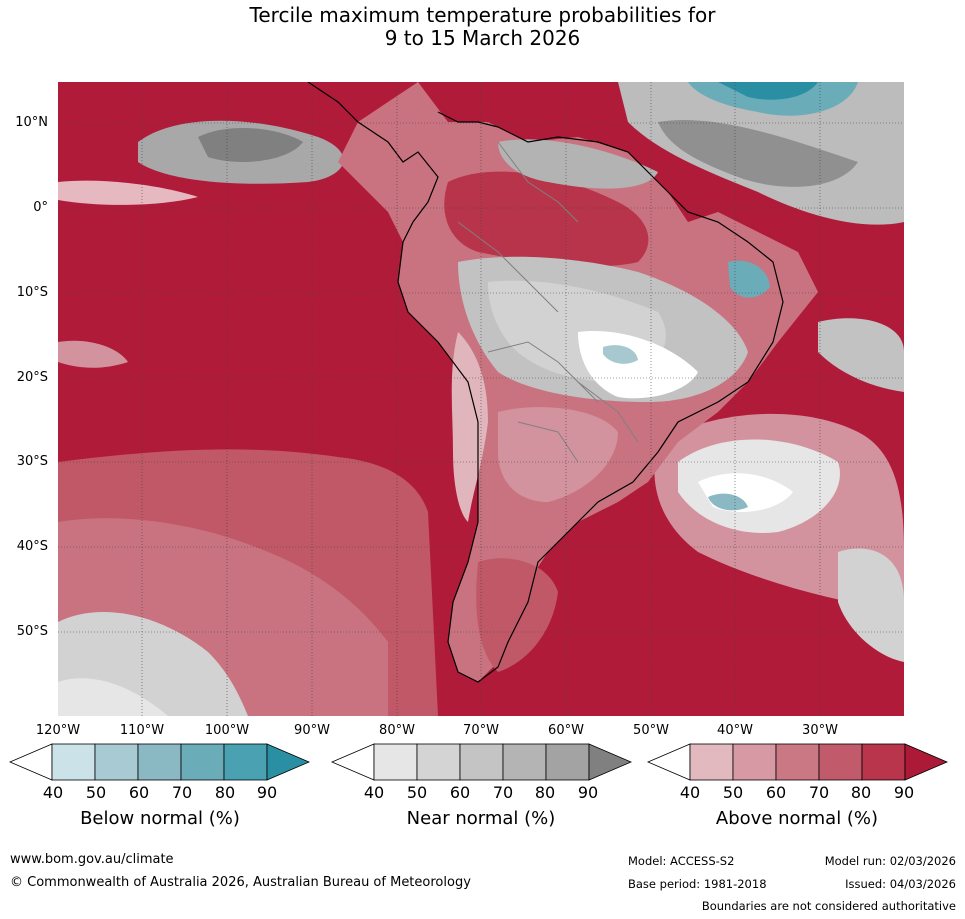 The height and width of the screenshot is (919, 965). I want to click on lon-label-30w: 30°W, so click(820, 730).